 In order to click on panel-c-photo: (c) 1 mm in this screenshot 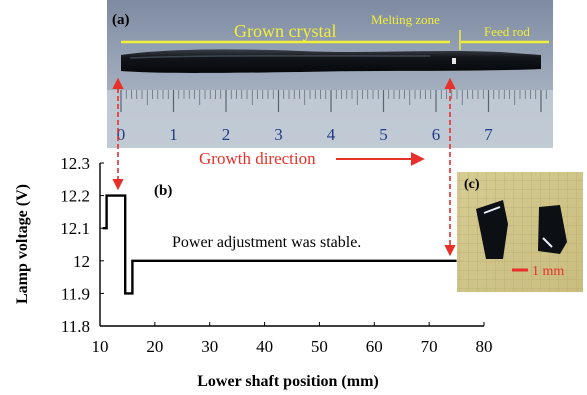, I will do `click(520, 232)`.